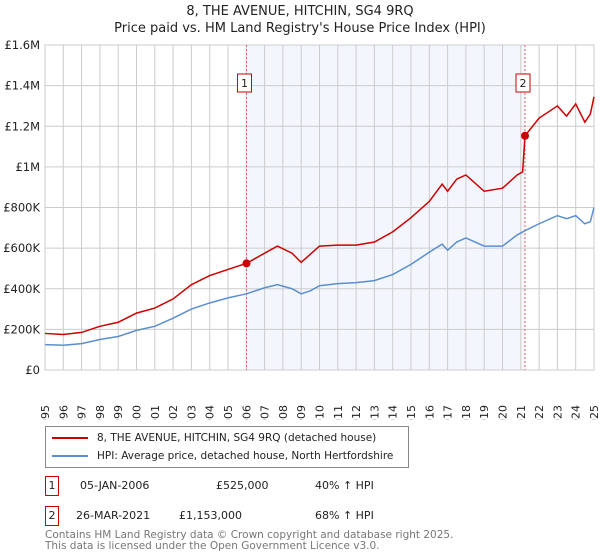  Describe the element at coordinates (503, 412) in the screenshot. I see `x-tick-label: 2020` at that location.